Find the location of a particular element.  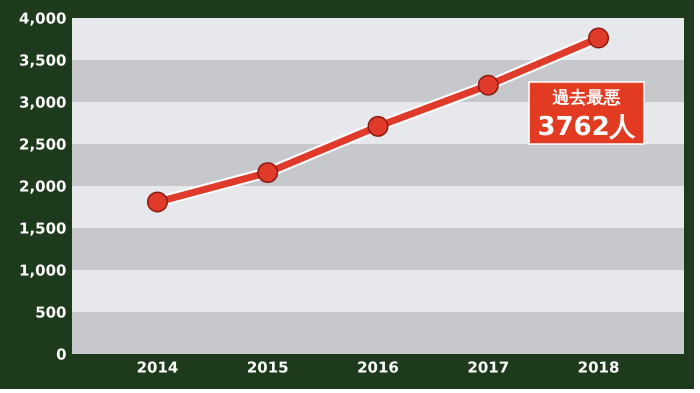

y-tick-label: 2,000 is located at coordinates (42, 187).